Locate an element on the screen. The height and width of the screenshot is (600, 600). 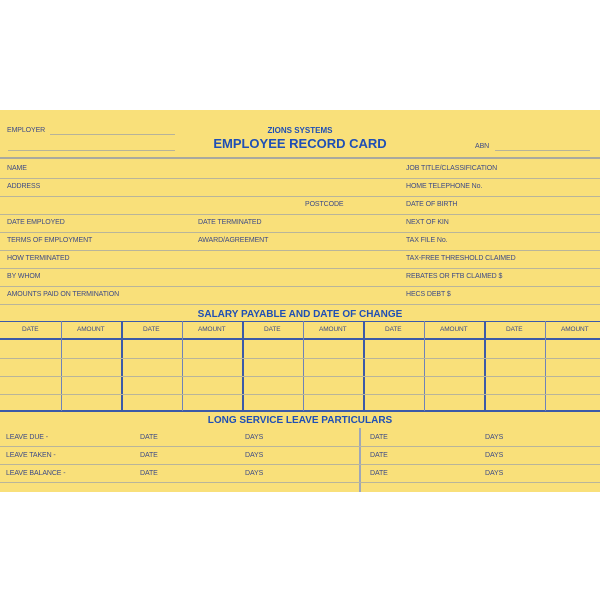
abn-field-line is located at coordinates (542, 150).